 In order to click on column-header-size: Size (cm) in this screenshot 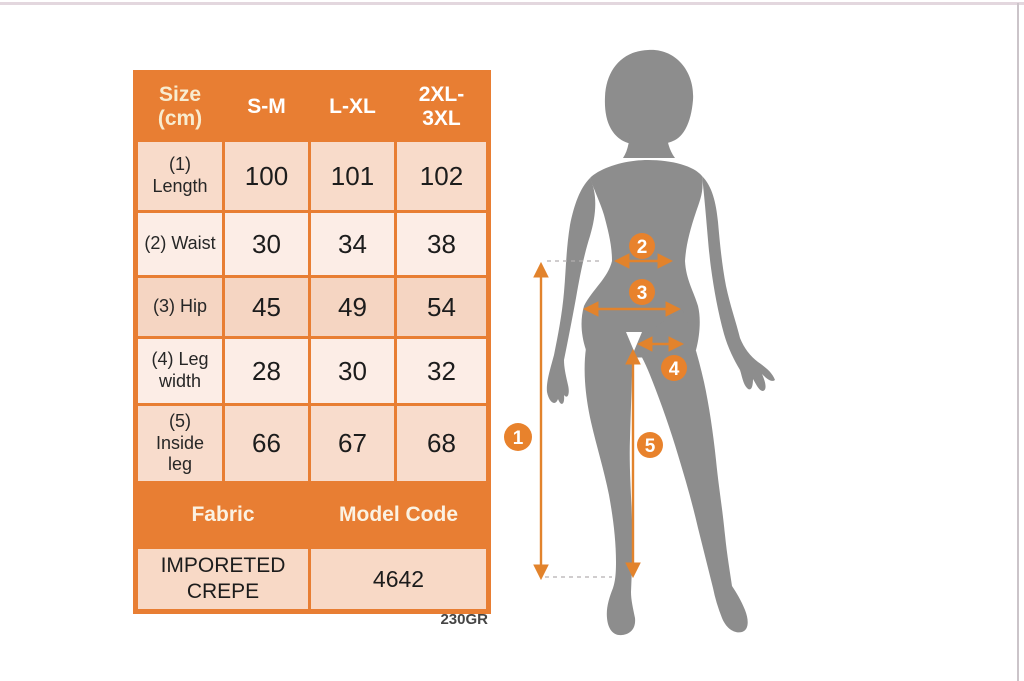, I will do `click(180, 107)`.